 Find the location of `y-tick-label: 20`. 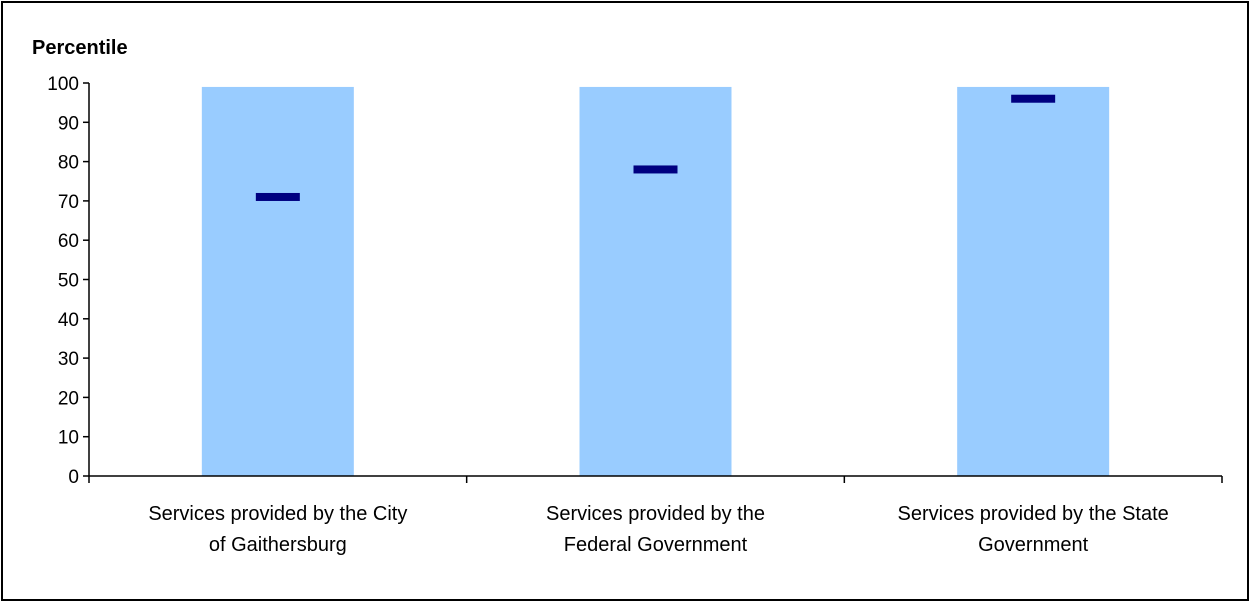

y-tick-label: 20 is located at coordinates (68, 398).